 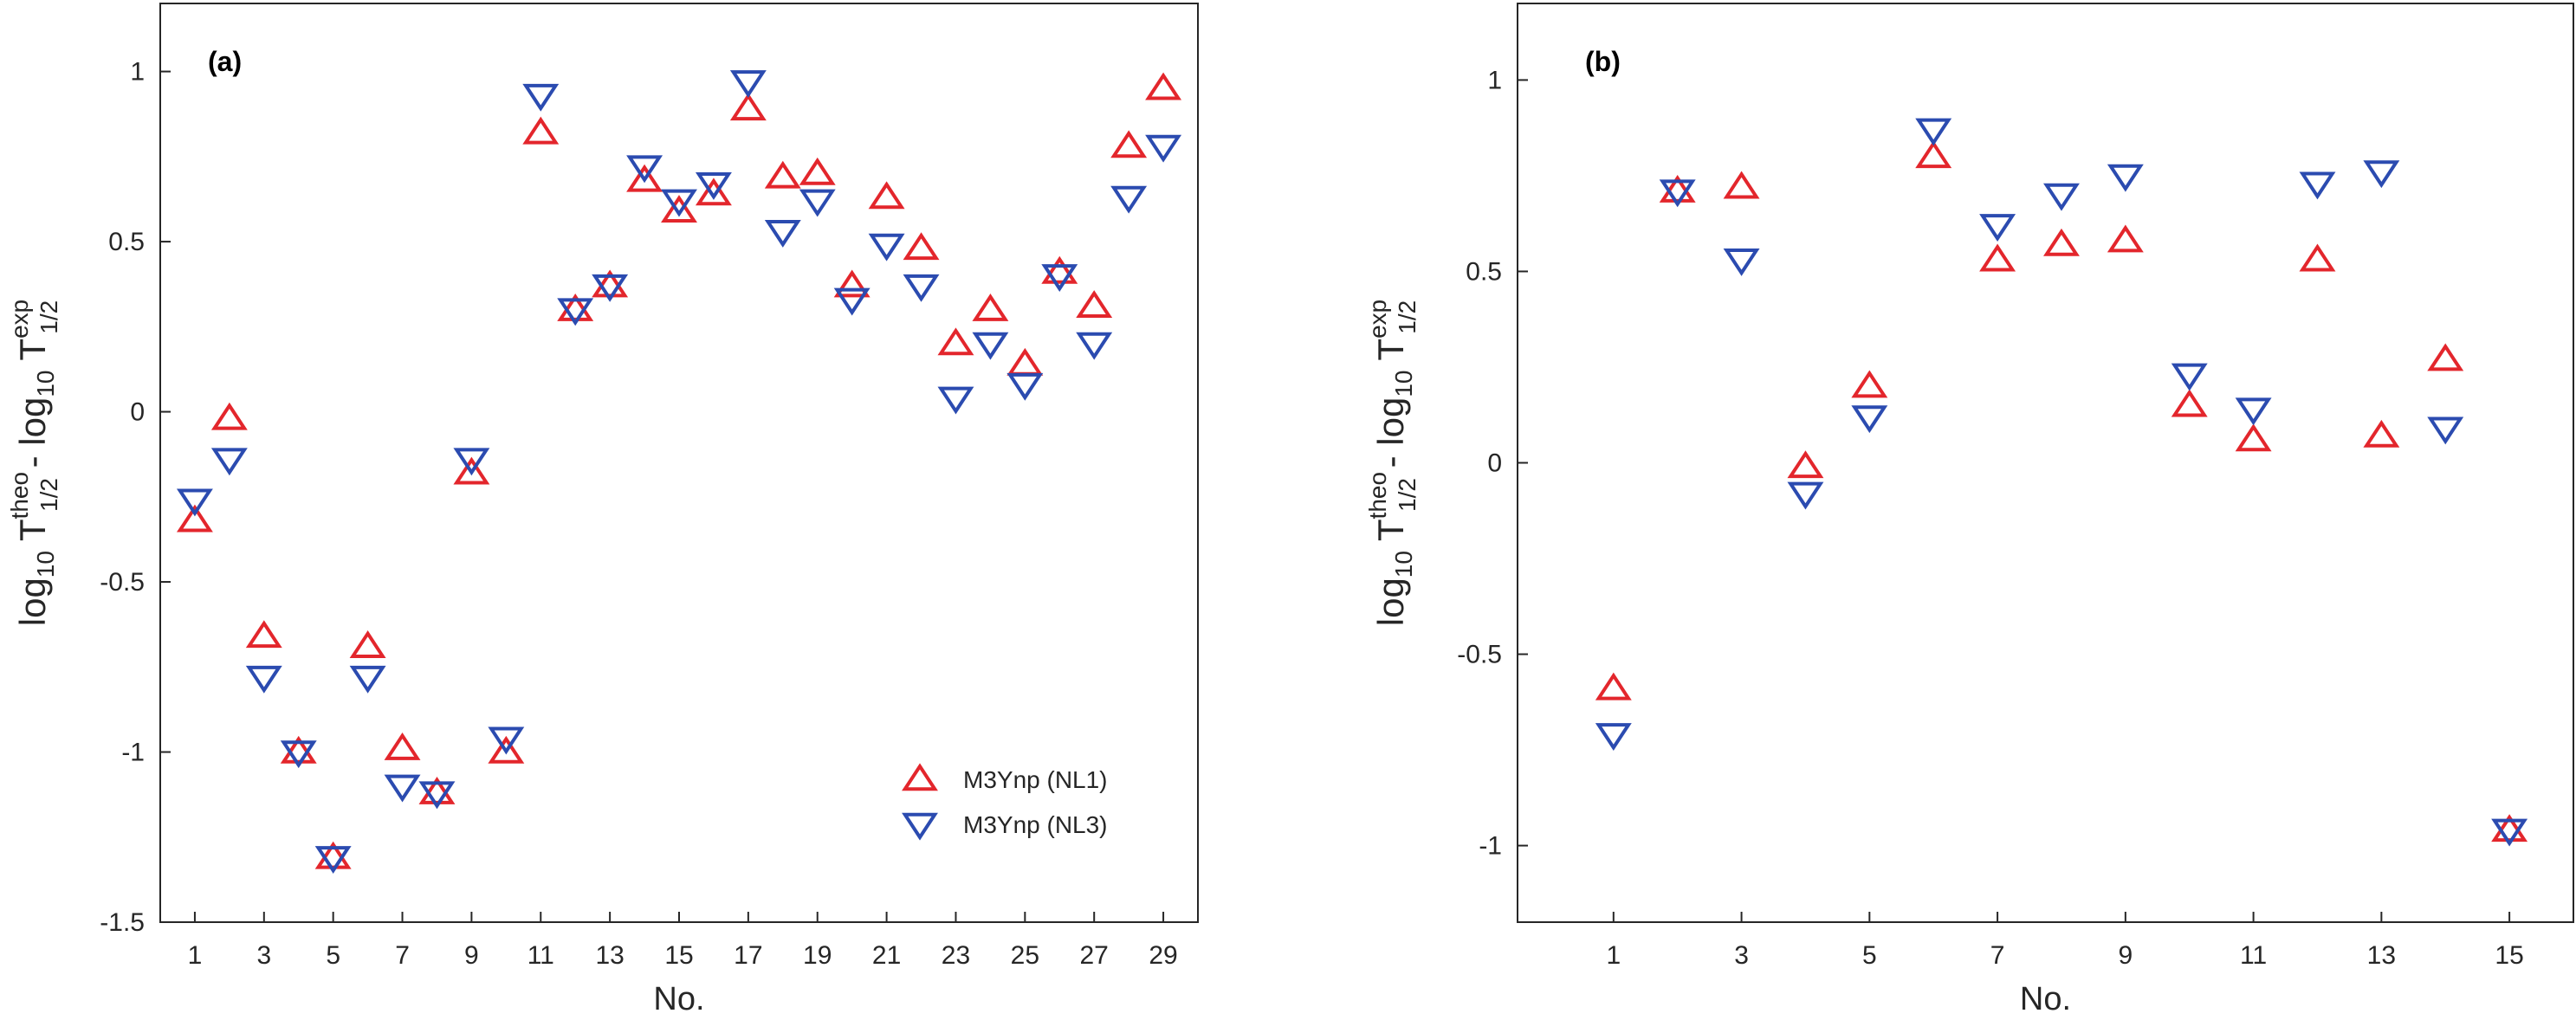 What do you see at coordinates (137, 412) in the screenshot?
I see `y-tick-label: 0` at bounding box center [137, 412].